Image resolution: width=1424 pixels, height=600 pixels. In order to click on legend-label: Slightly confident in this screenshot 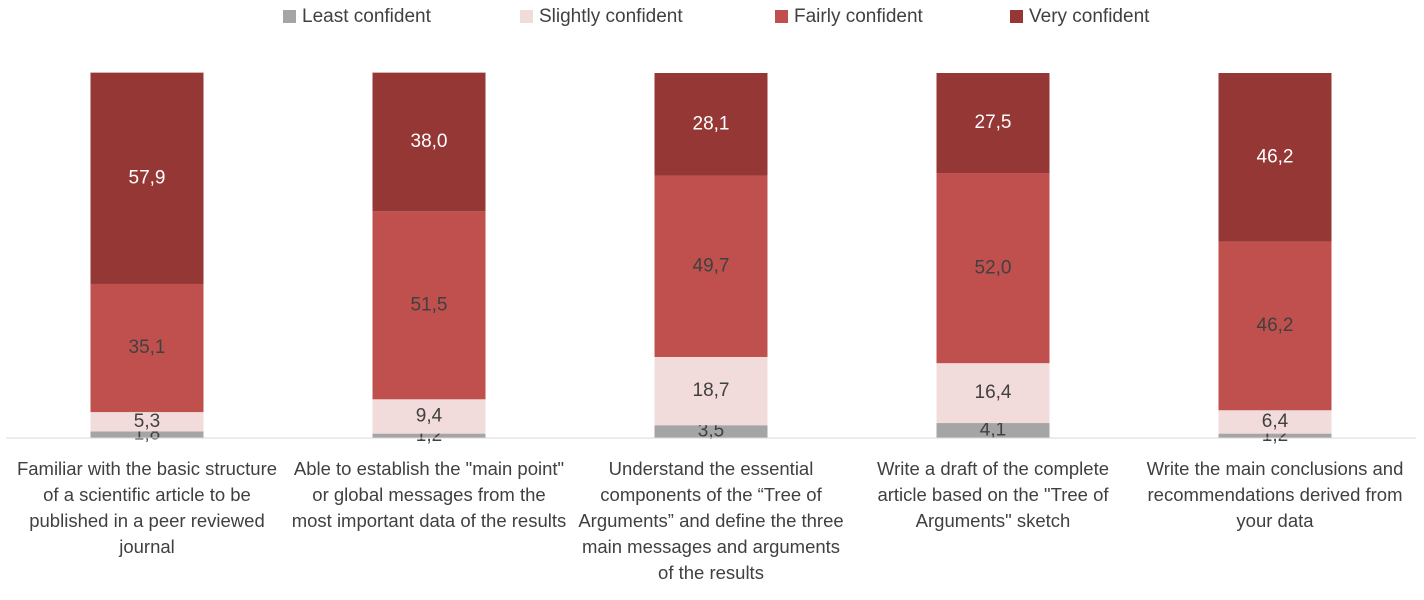, I will do `click(611, 16)`.